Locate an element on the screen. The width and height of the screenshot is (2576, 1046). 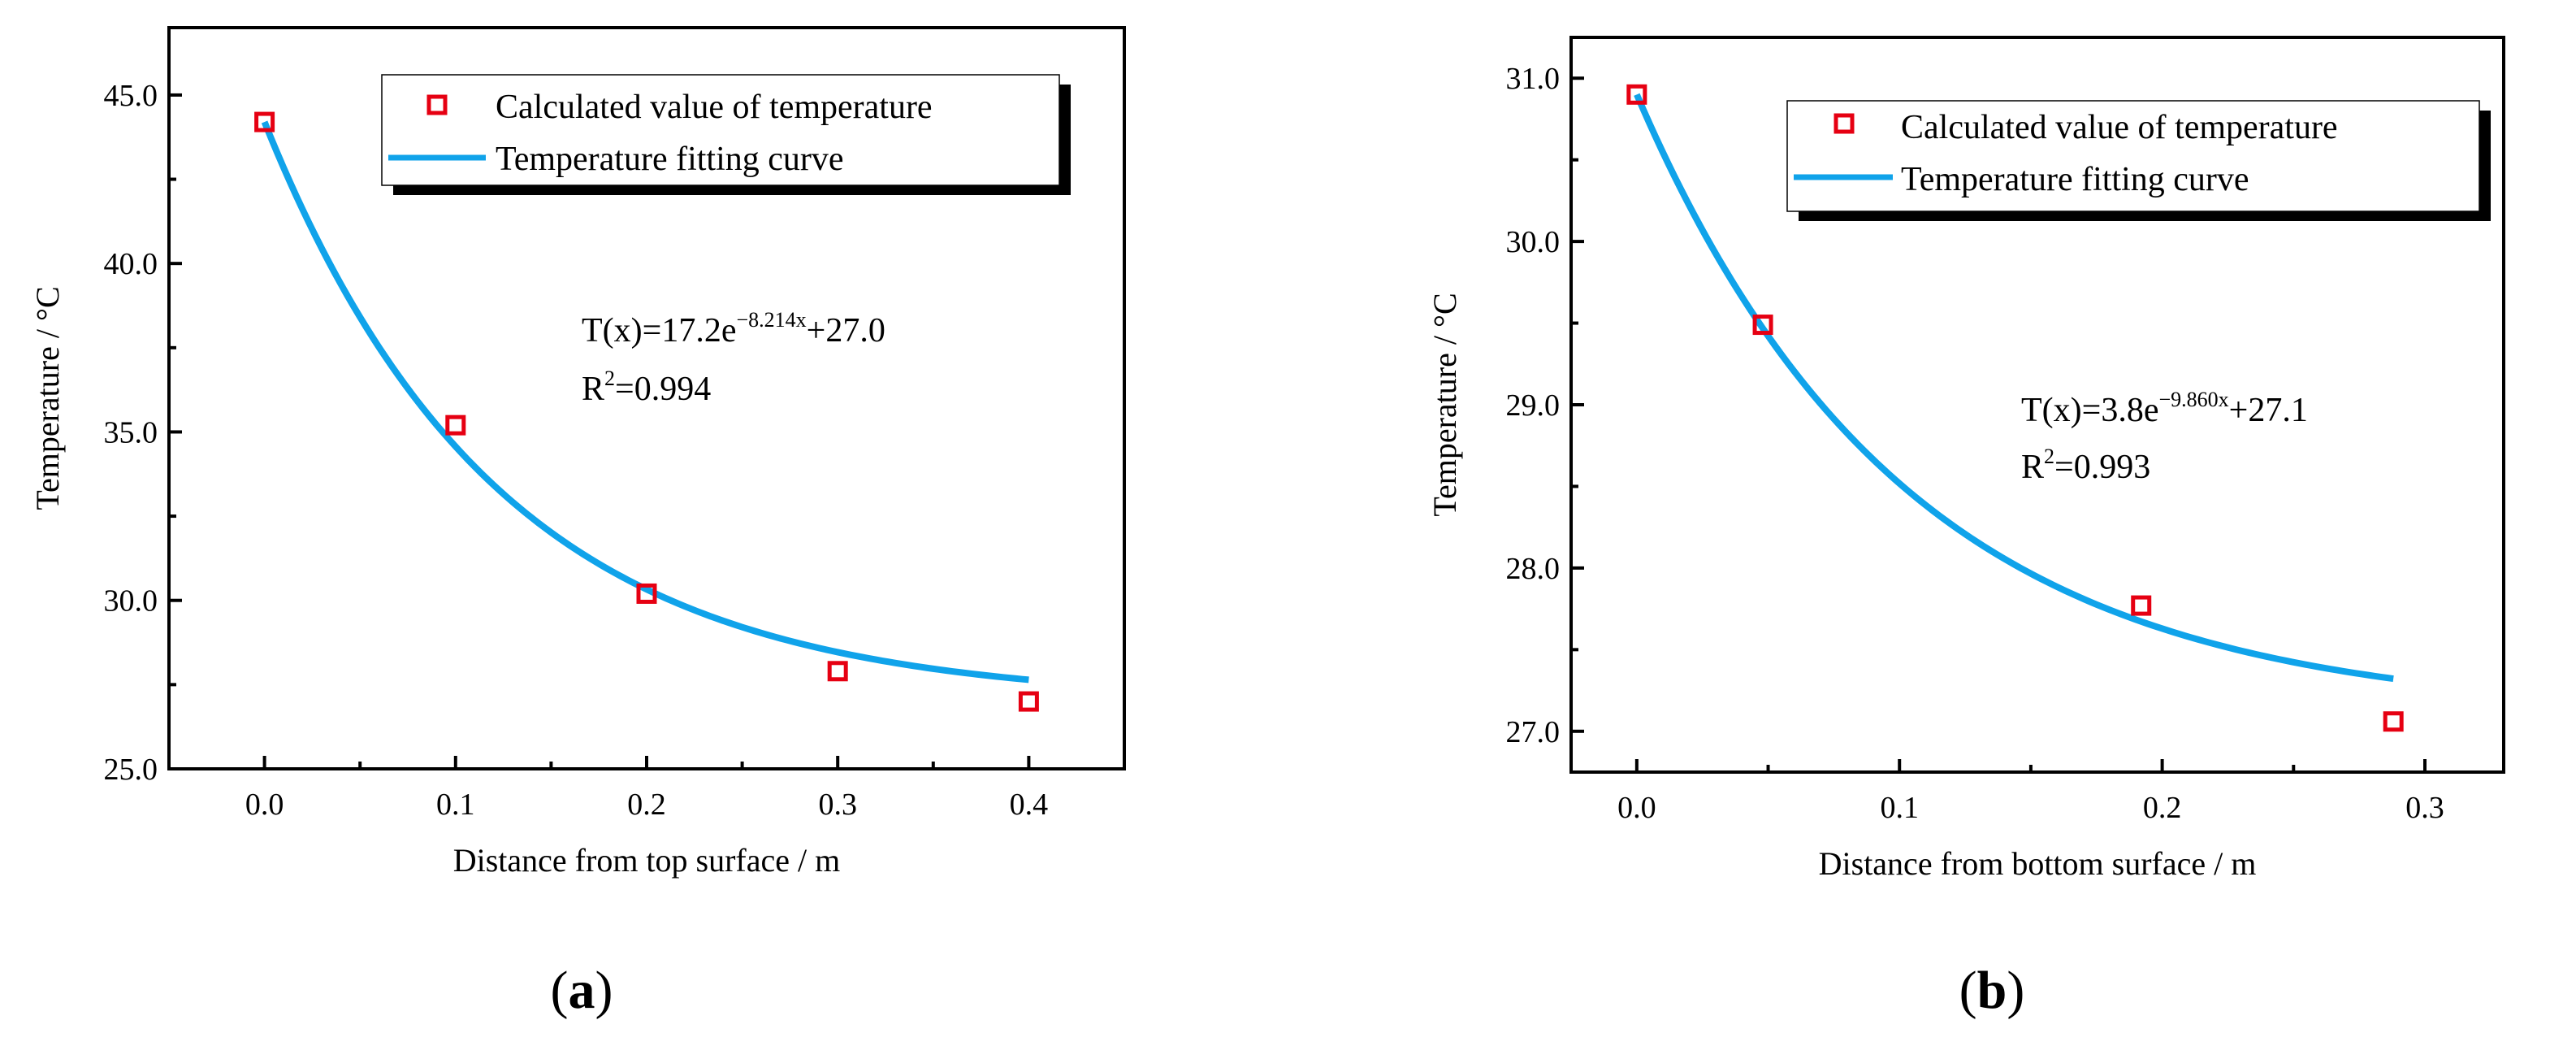
legend-marker-a is located at coordinates (437, 105).